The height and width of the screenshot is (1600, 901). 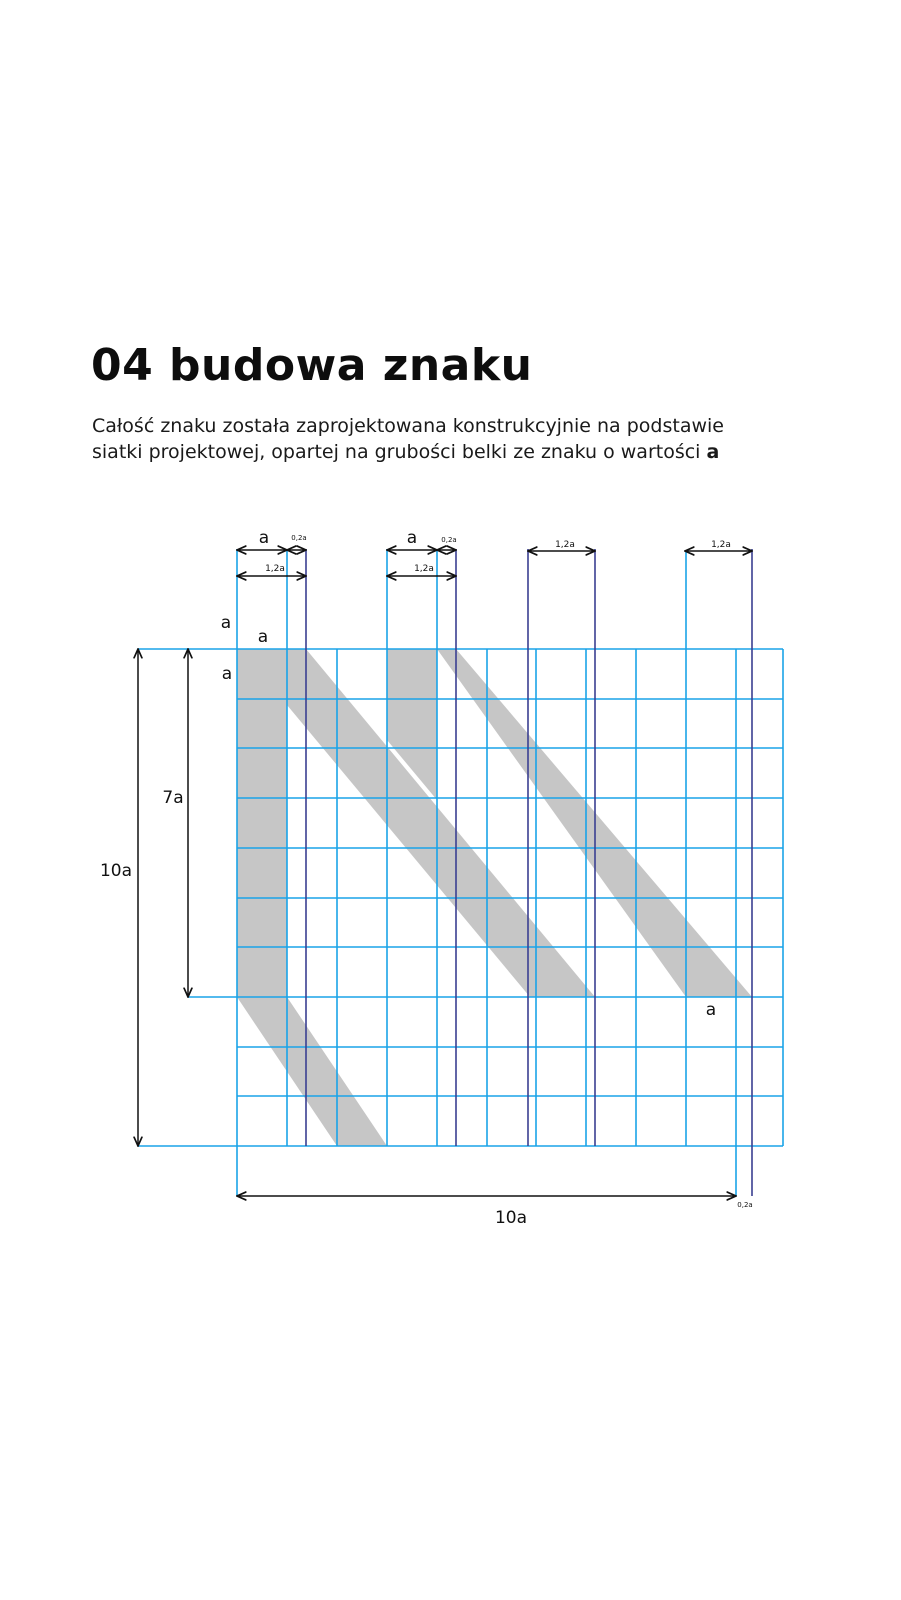 What do you see at coordinates (312, 1071) in the screenshot?
I see `logo-shape-lower-tail` at bounding box center [312, 1071].